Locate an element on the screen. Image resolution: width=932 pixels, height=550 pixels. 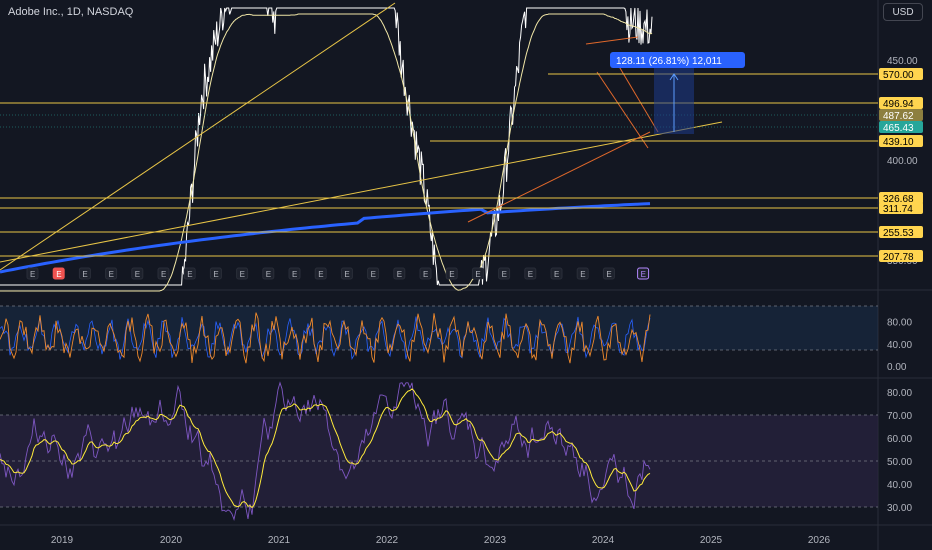
time-tick-label: 2026 is located at coordinates (819, 540).